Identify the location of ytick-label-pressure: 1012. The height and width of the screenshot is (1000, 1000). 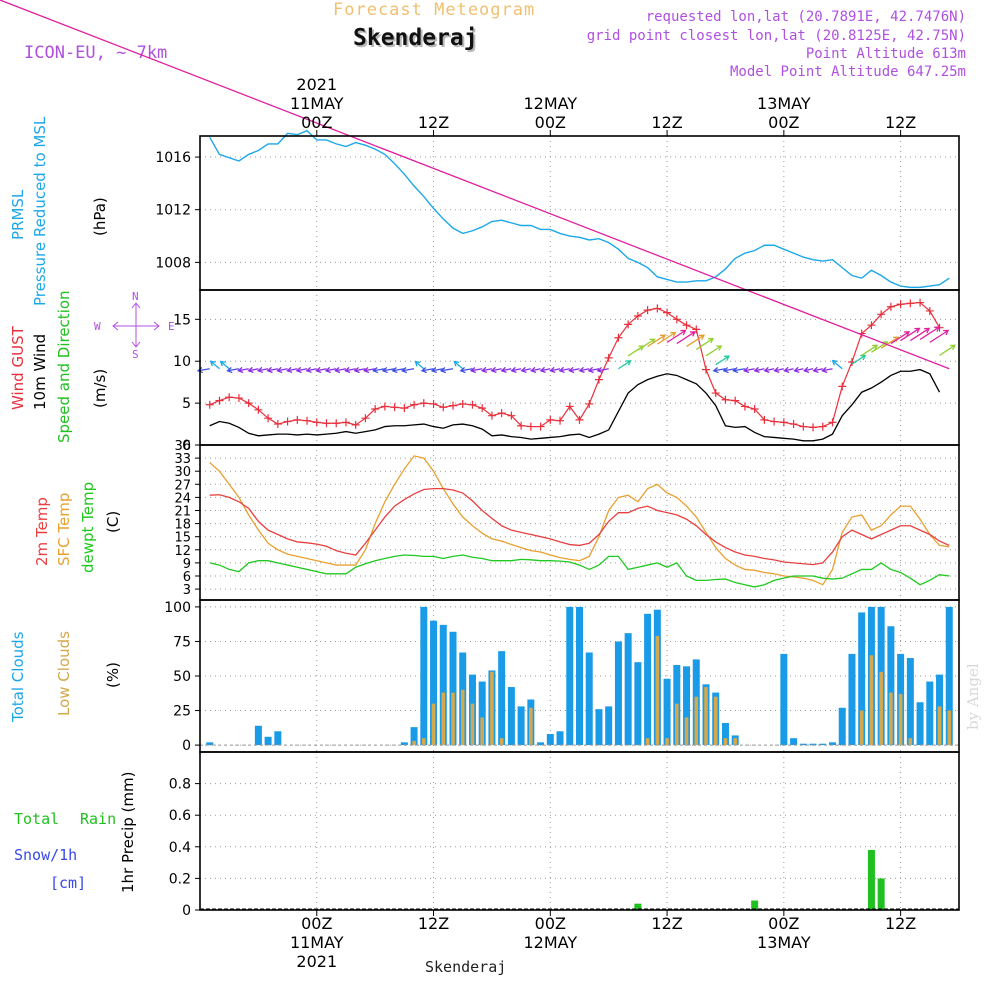
(173, 211).